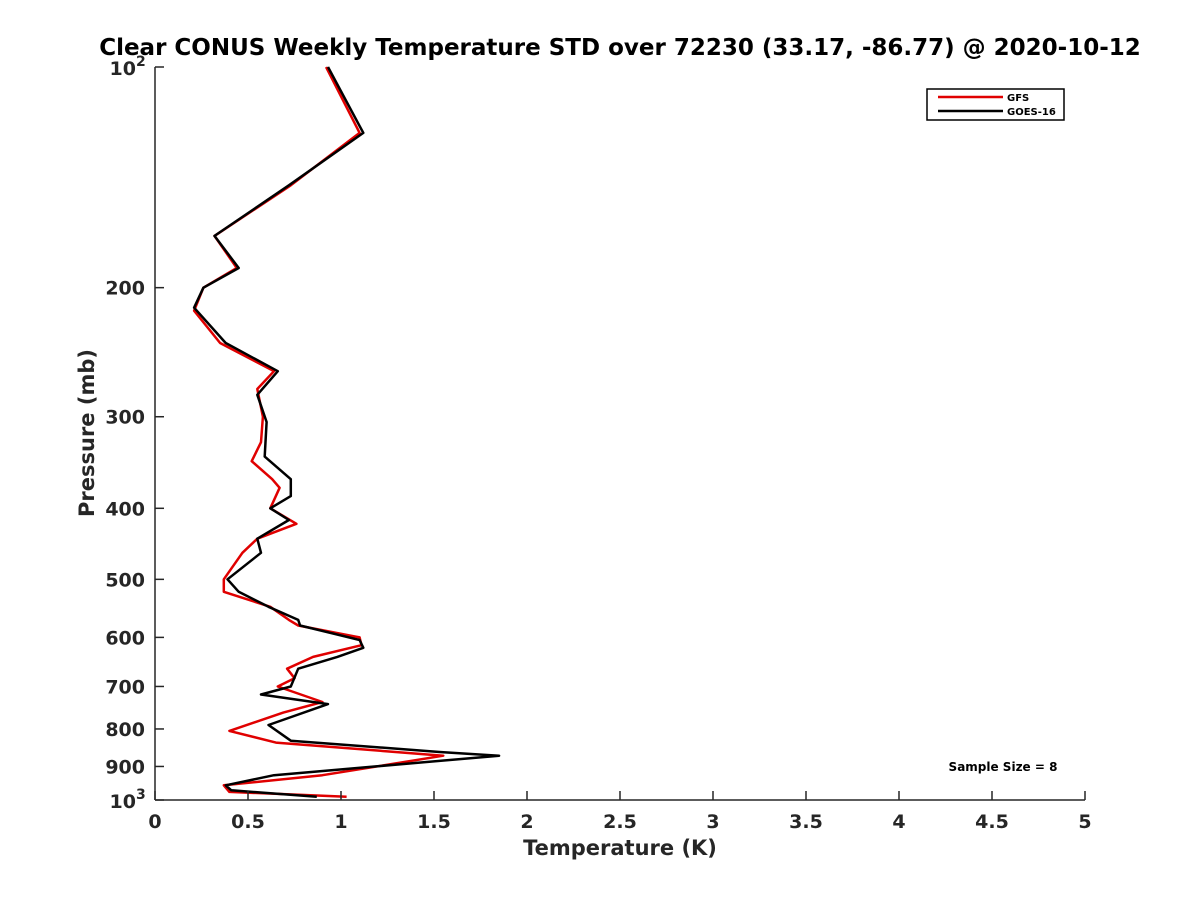 The image size is (1200, 900). I want to click on x-tick-label: 2, so click(526, 822).